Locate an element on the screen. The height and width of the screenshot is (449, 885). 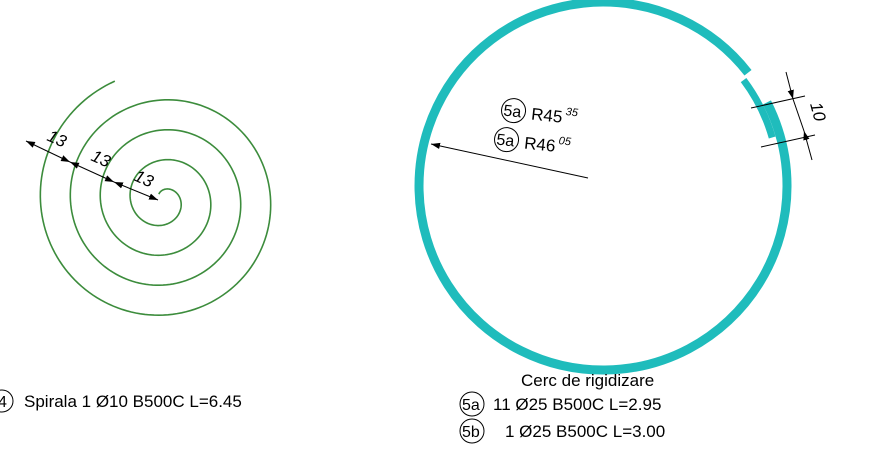
ring-legend-2-mark-circle is located at coordinates (472, 431).